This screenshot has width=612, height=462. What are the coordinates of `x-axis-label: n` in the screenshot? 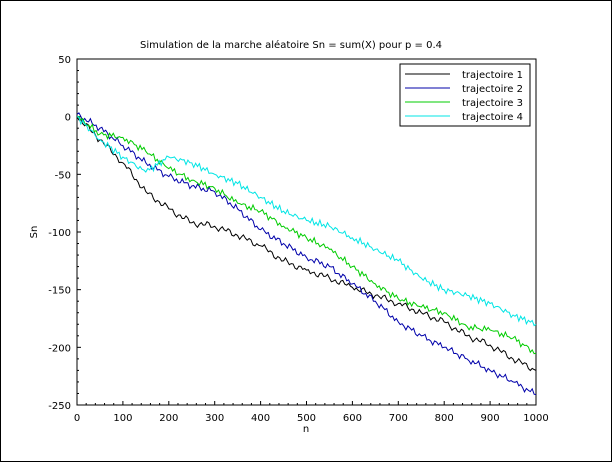 It's located at (306, 429).